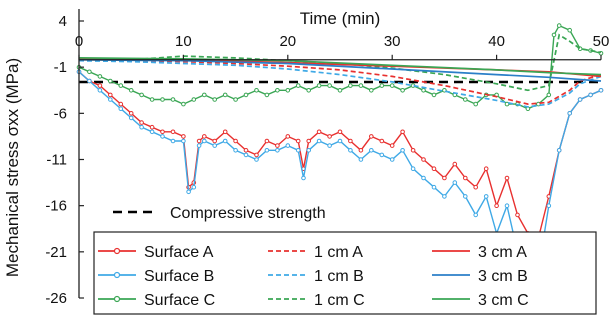 The image size is (614, 324). Describe the element at coordinates (496, 41) in the screenshot. I see `x-tick-label: 40` at that location.